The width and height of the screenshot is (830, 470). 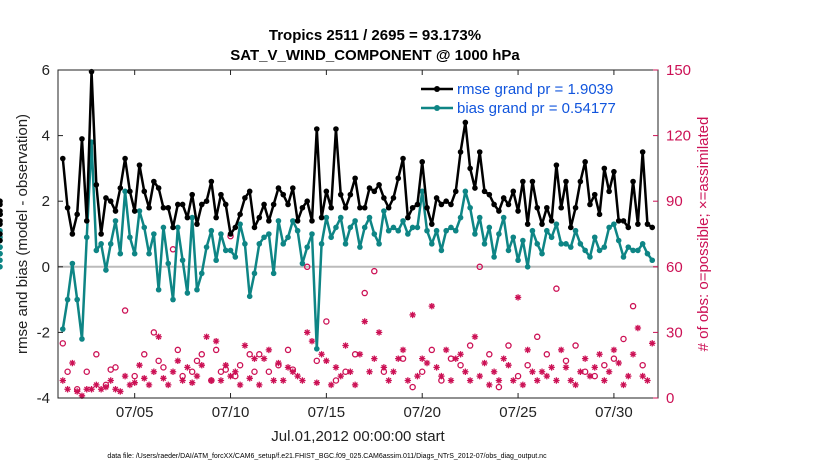 I want to click on legend-rmse-label: rmse grand pr = 1.9039, so click(x=535, y=89).